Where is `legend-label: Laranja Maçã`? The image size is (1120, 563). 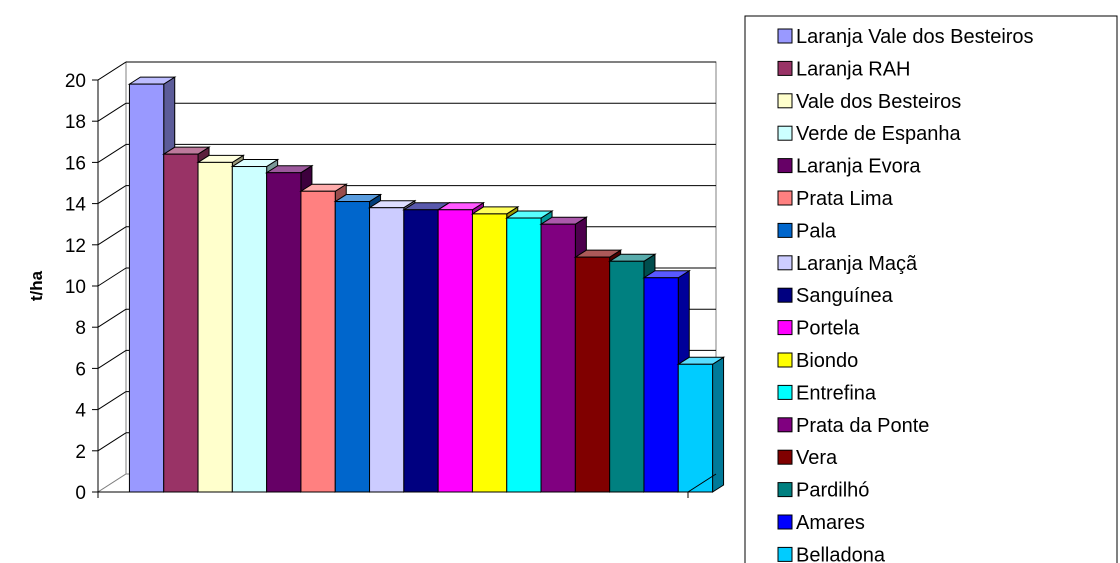
legend-label: Laranja Maçã is located at coordinates (857, 264).